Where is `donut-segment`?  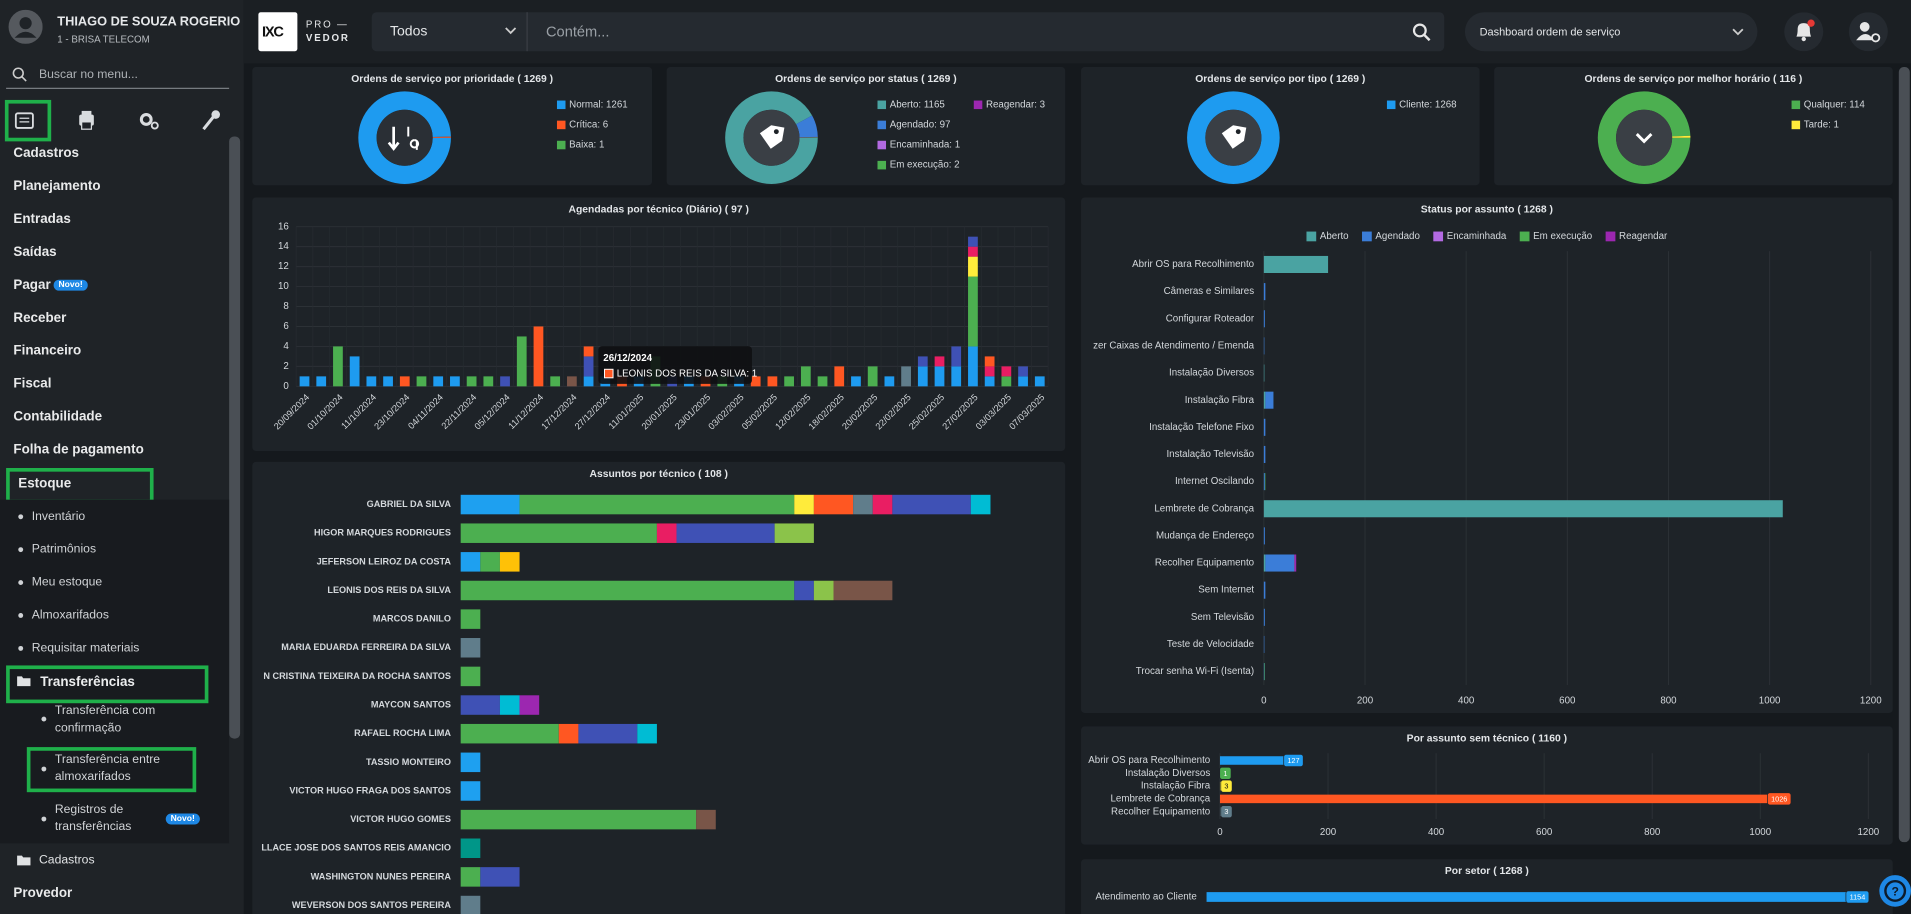
donut-segment is located at coordinates (771, 138).